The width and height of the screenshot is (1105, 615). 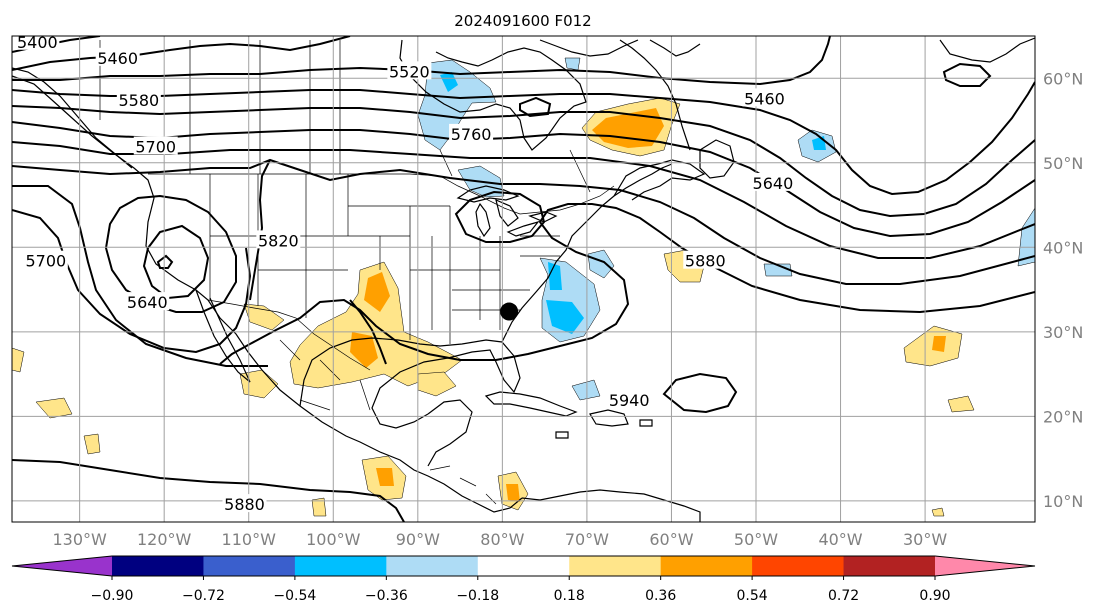 What do you see at coordinates (1063, 501) in the screenshot?
I see `lat-tick-label: 10°N` at bounding box center [1063, 501].